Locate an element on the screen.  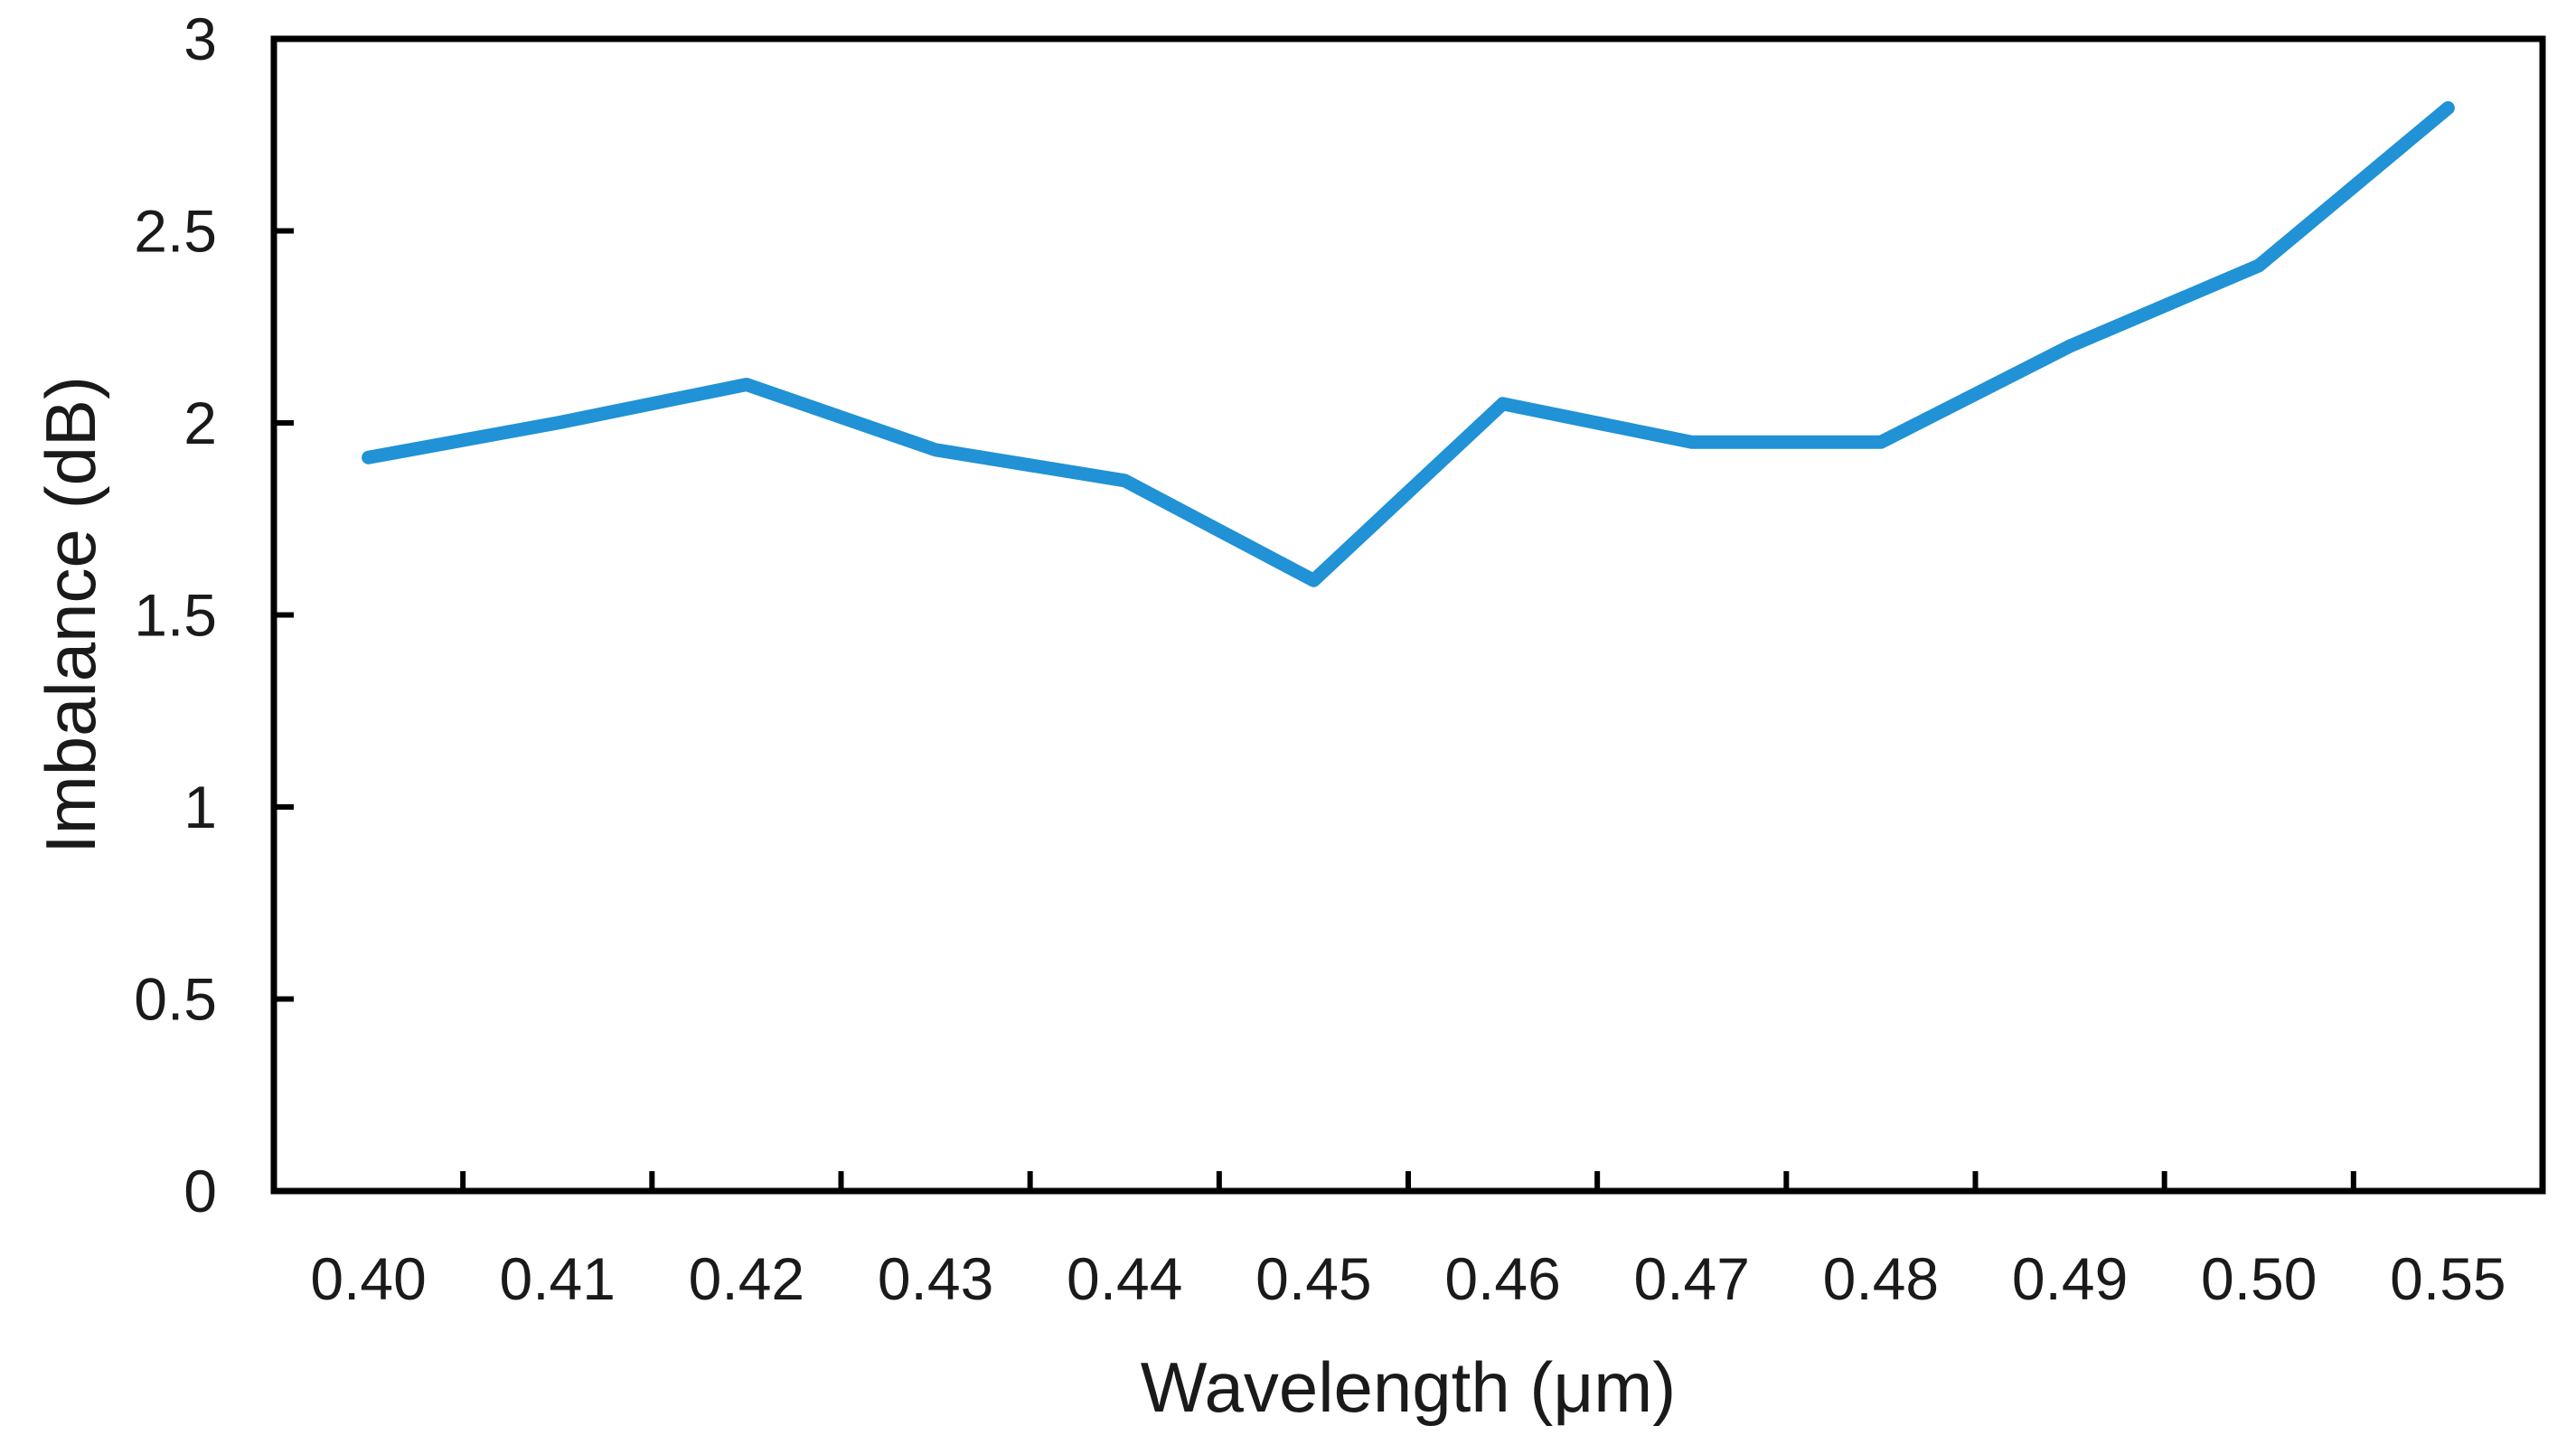
x-tick-label: 0.42 is located at coordinates (747, 1278).